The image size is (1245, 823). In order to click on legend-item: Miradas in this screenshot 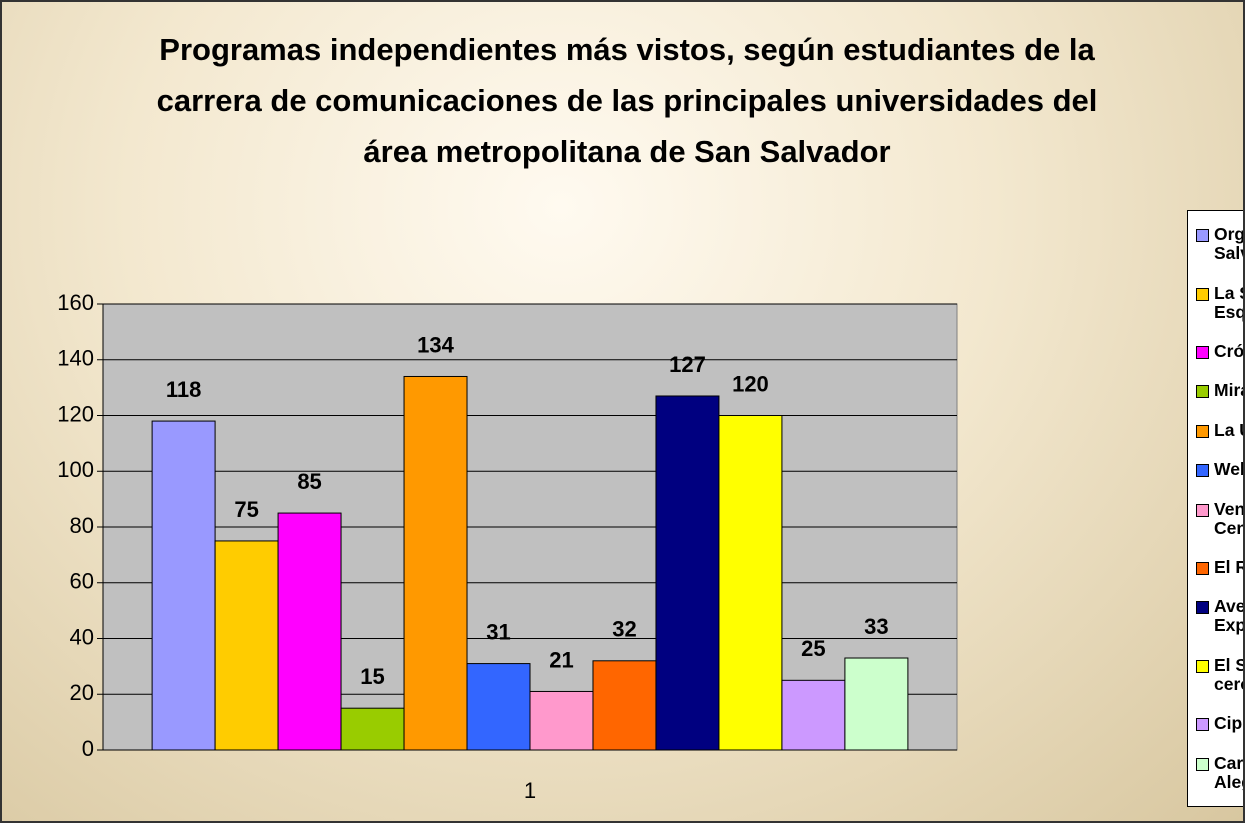, I will do `click(1219, 390)`.